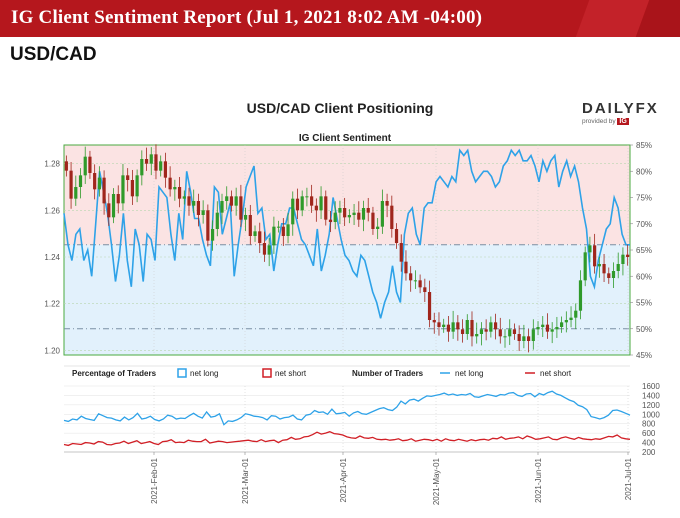  Describe the element at coordinates (649, 443) in the screenshot. I see `traders-tick-label: 400` at that location.